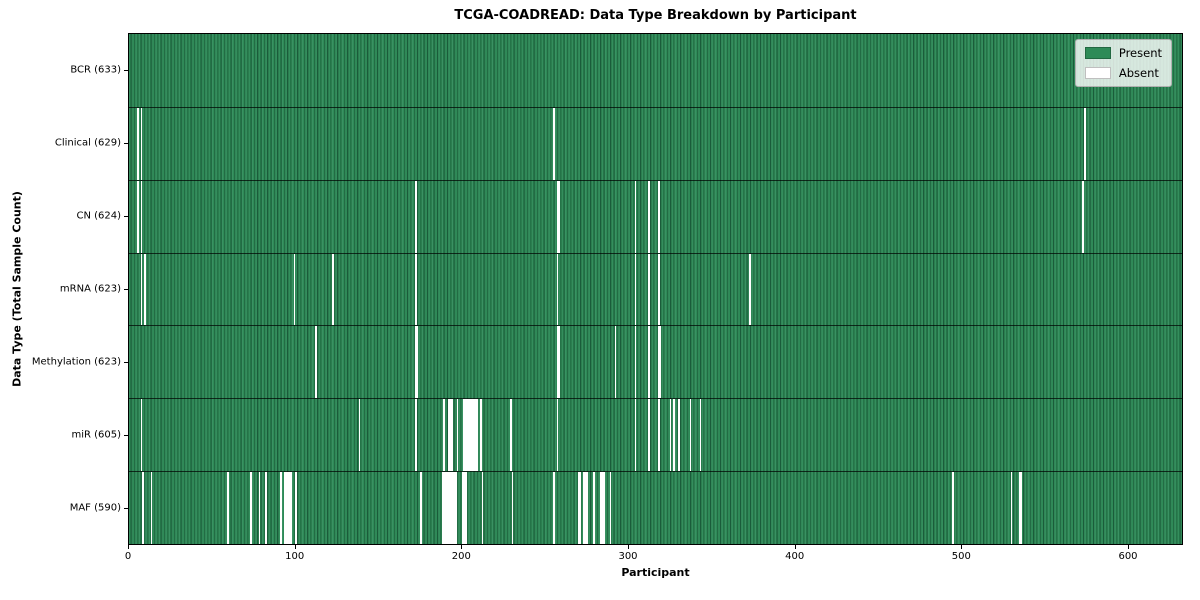  Describe the element at coordinates (95, 70) in the screenshot. I see `y-tick-label-bcr: BCR (633)` at that location.